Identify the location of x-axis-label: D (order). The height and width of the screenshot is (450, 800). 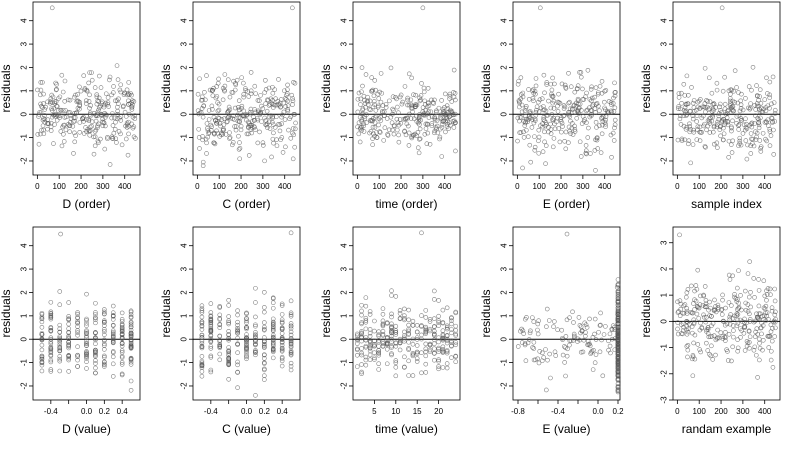
(86, 204).